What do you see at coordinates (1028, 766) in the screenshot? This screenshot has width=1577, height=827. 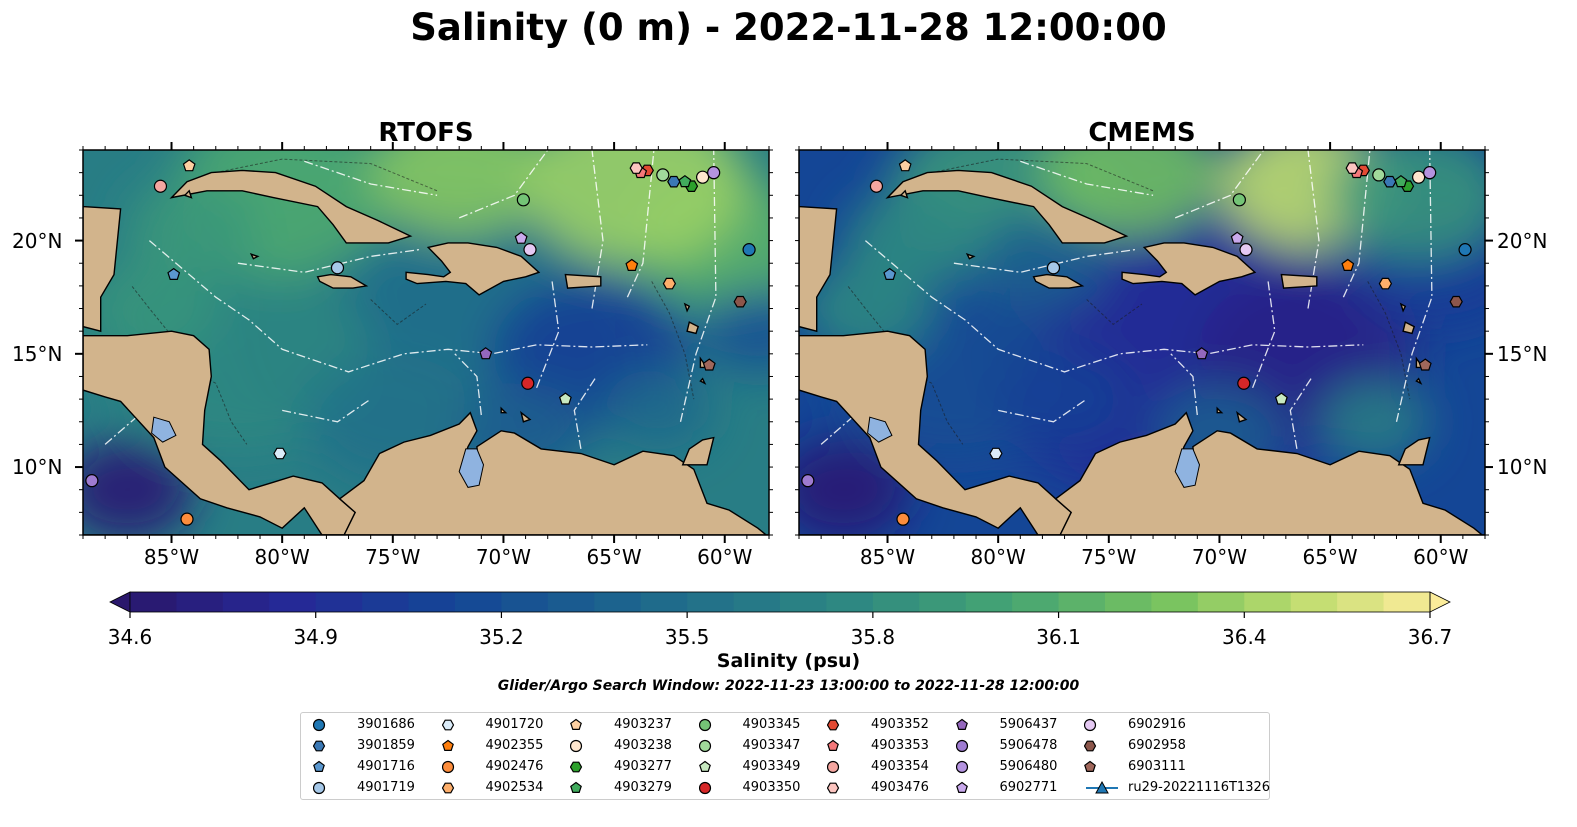 I see `legend-label: 5906480` at bounding box center [1028, 766].